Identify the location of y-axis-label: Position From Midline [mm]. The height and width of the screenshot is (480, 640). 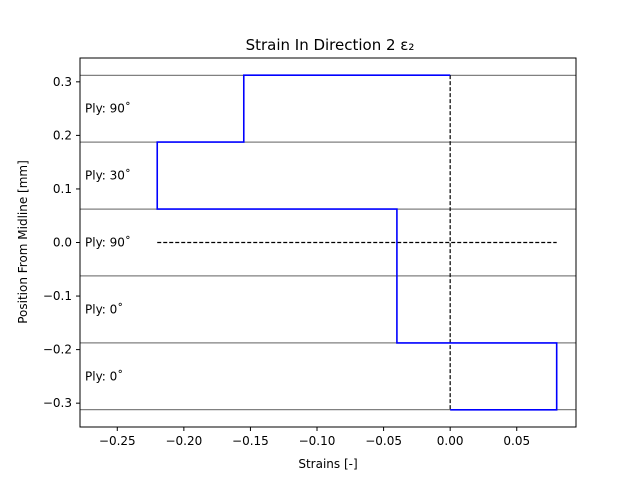
(23, 242).